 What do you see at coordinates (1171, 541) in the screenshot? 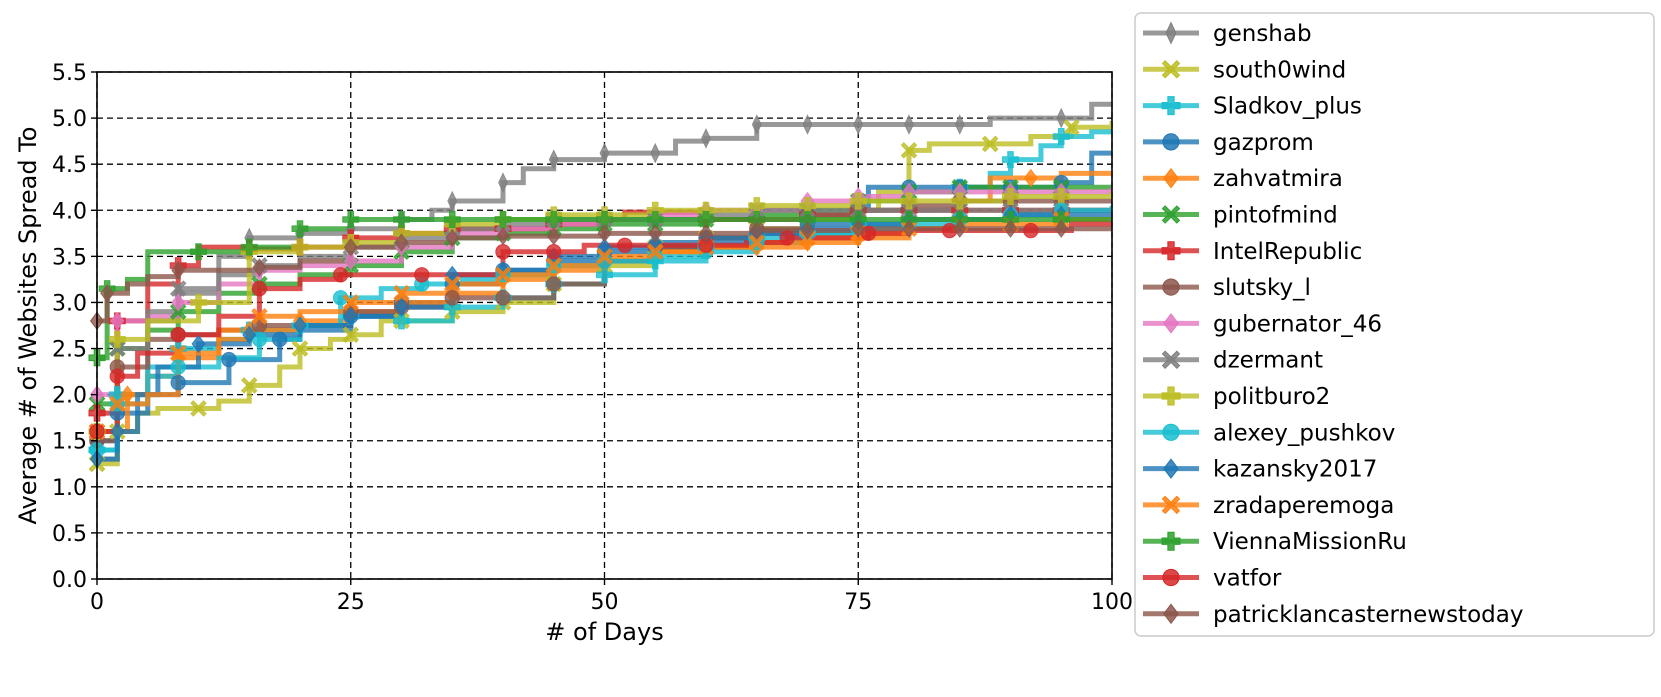
I see `legend-marker-ViennaMissionRu` at bounding box center [1171, 541].